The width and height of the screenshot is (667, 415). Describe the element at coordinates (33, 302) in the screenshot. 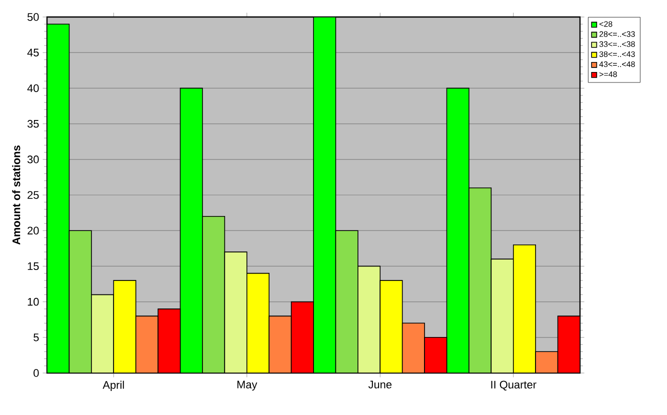

I see `y-tick-label: 10` at that location.